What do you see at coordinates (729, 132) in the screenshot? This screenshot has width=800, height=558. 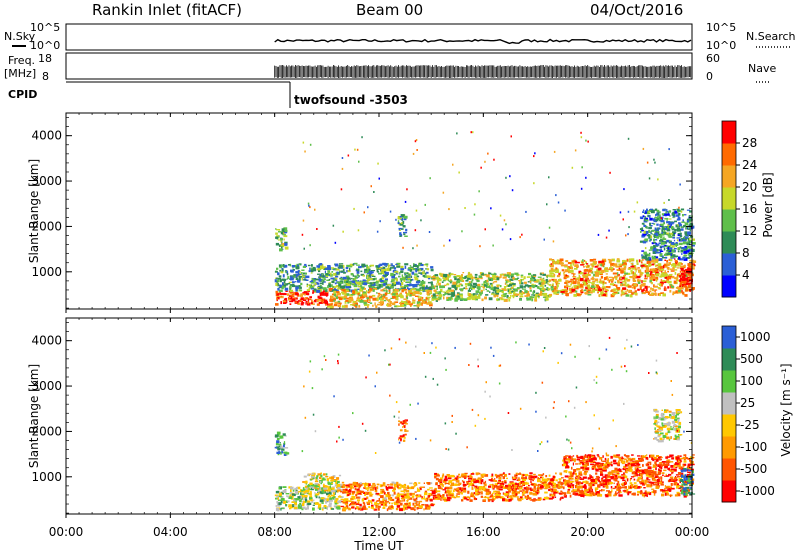 I see `colorbar-segment` at bounding box center [729, 132].